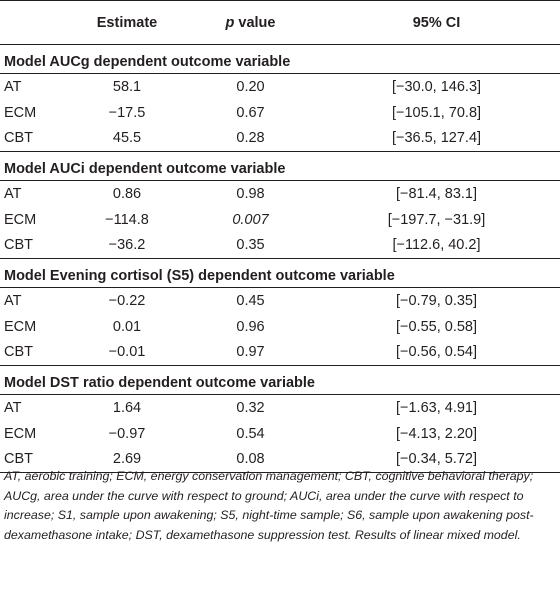  What do you see at coordinates (280, 113) in the screenshot?
I see `table-row: ECM −17.5 0.67 [−105.1, 70.8]` at bounding box center [280, 113].